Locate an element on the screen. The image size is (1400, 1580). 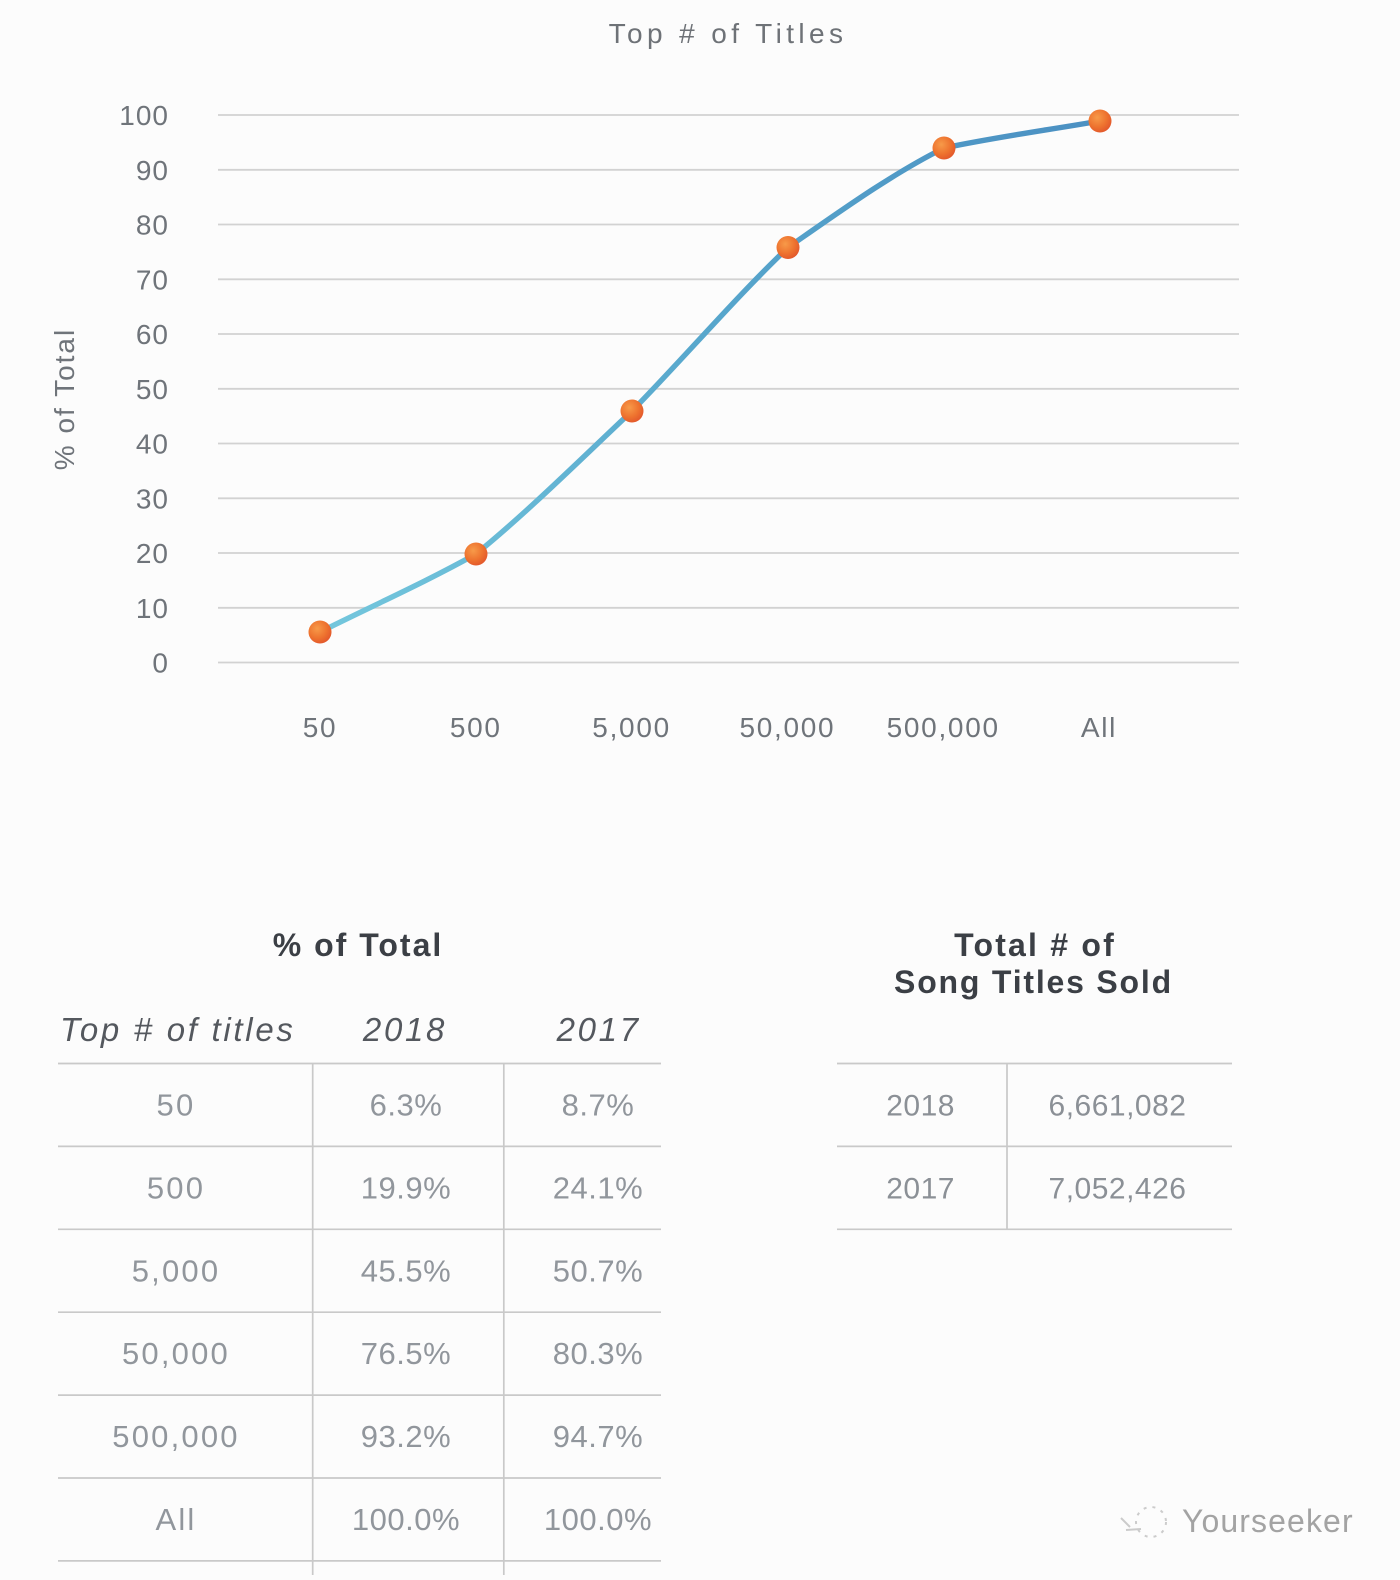
svg-text: 80.3% is located at coordinates (598, 1353).